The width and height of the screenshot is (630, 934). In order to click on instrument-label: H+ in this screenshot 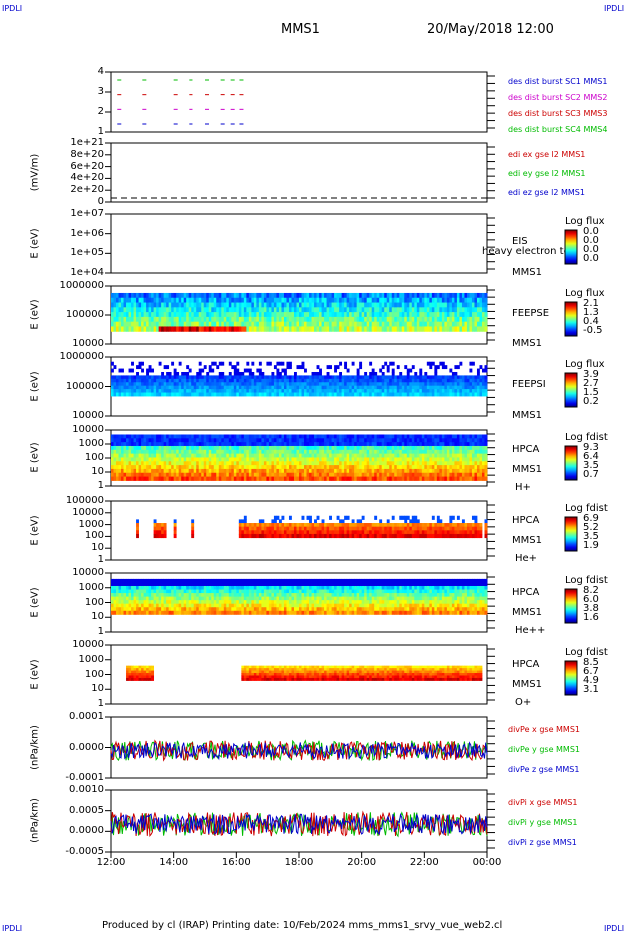, I will do `click(523, 487)`.